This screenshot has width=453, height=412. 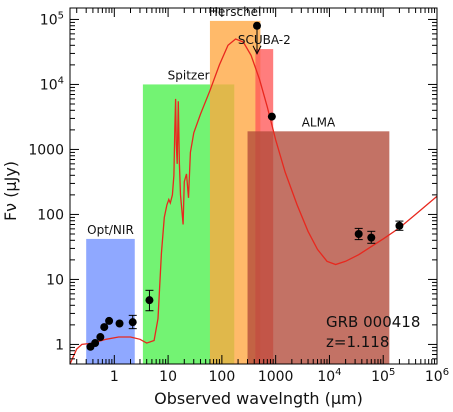 What do you see at coordinates (329, 376) in the screenshot?
I see `x-tick-label-10-4: 10⁴` at bounding box center [329, 376].